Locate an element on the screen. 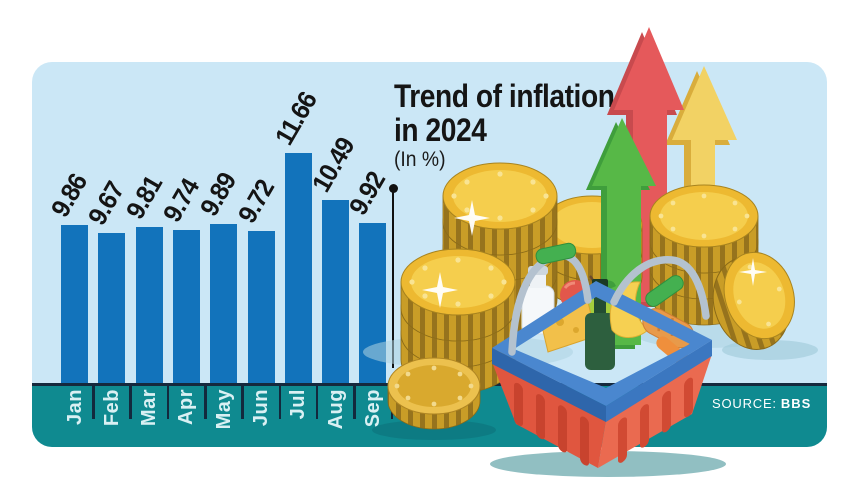  bar-jun is located at coordinates (261, 306).